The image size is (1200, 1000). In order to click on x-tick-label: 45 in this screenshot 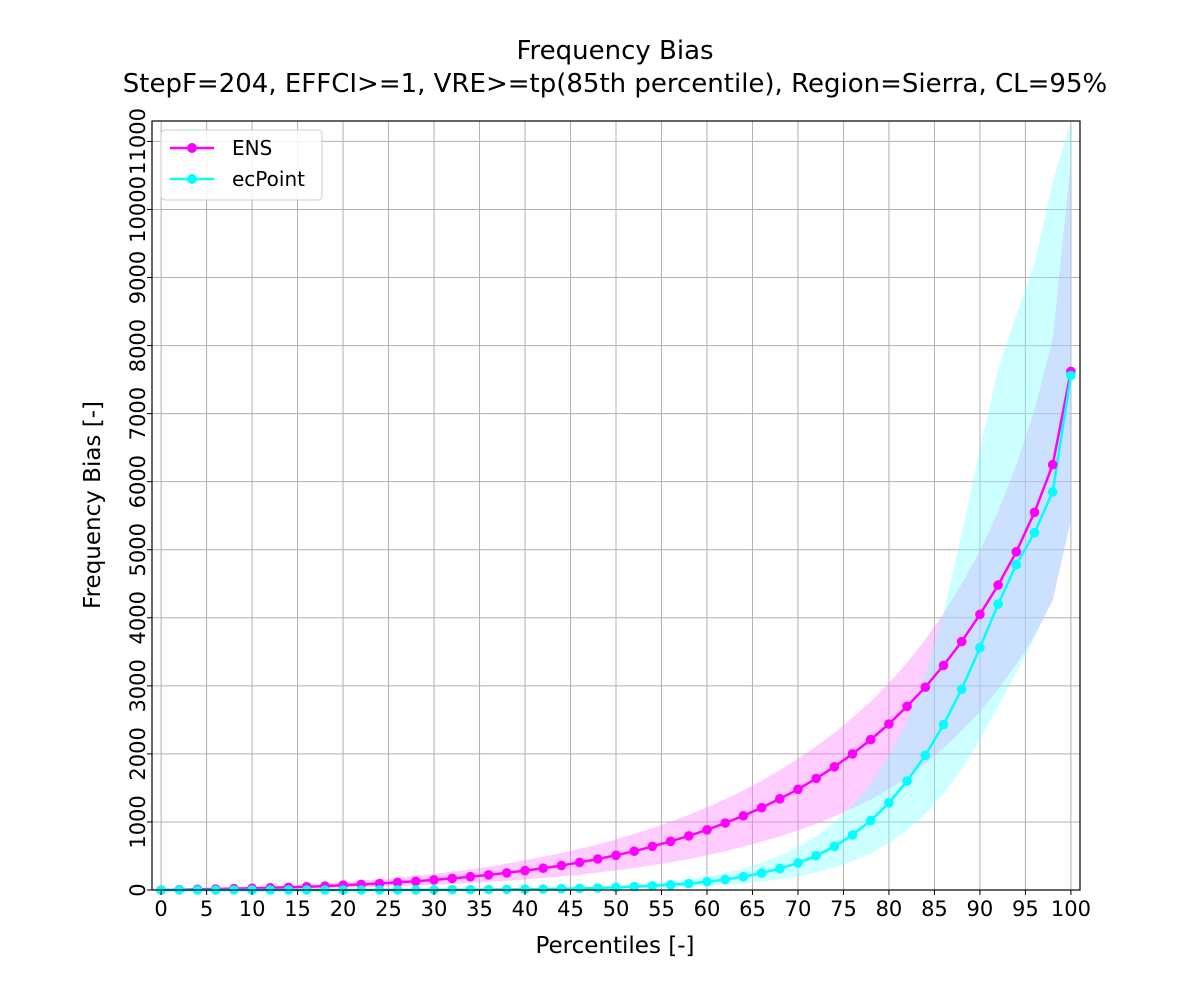, I will do `click(570, 909)`.